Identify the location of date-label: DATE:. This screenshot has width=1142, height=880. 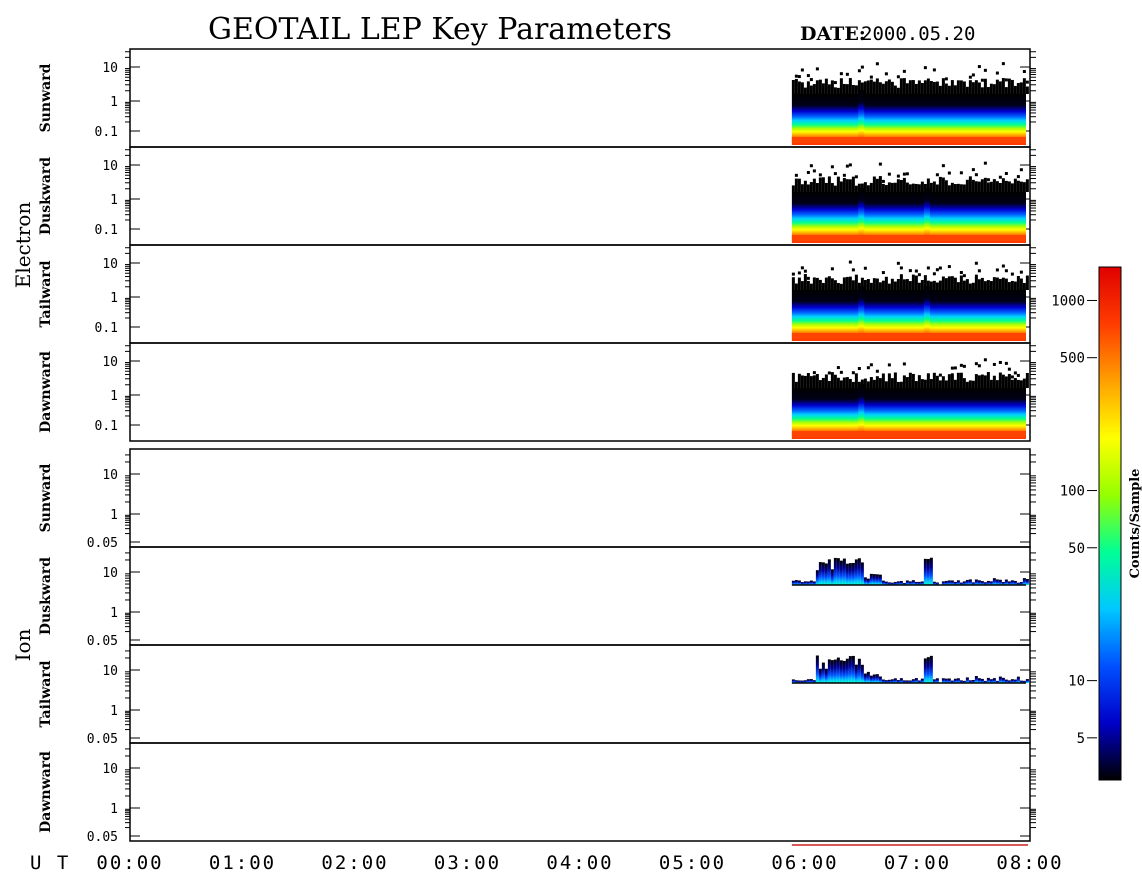
(833, 34).